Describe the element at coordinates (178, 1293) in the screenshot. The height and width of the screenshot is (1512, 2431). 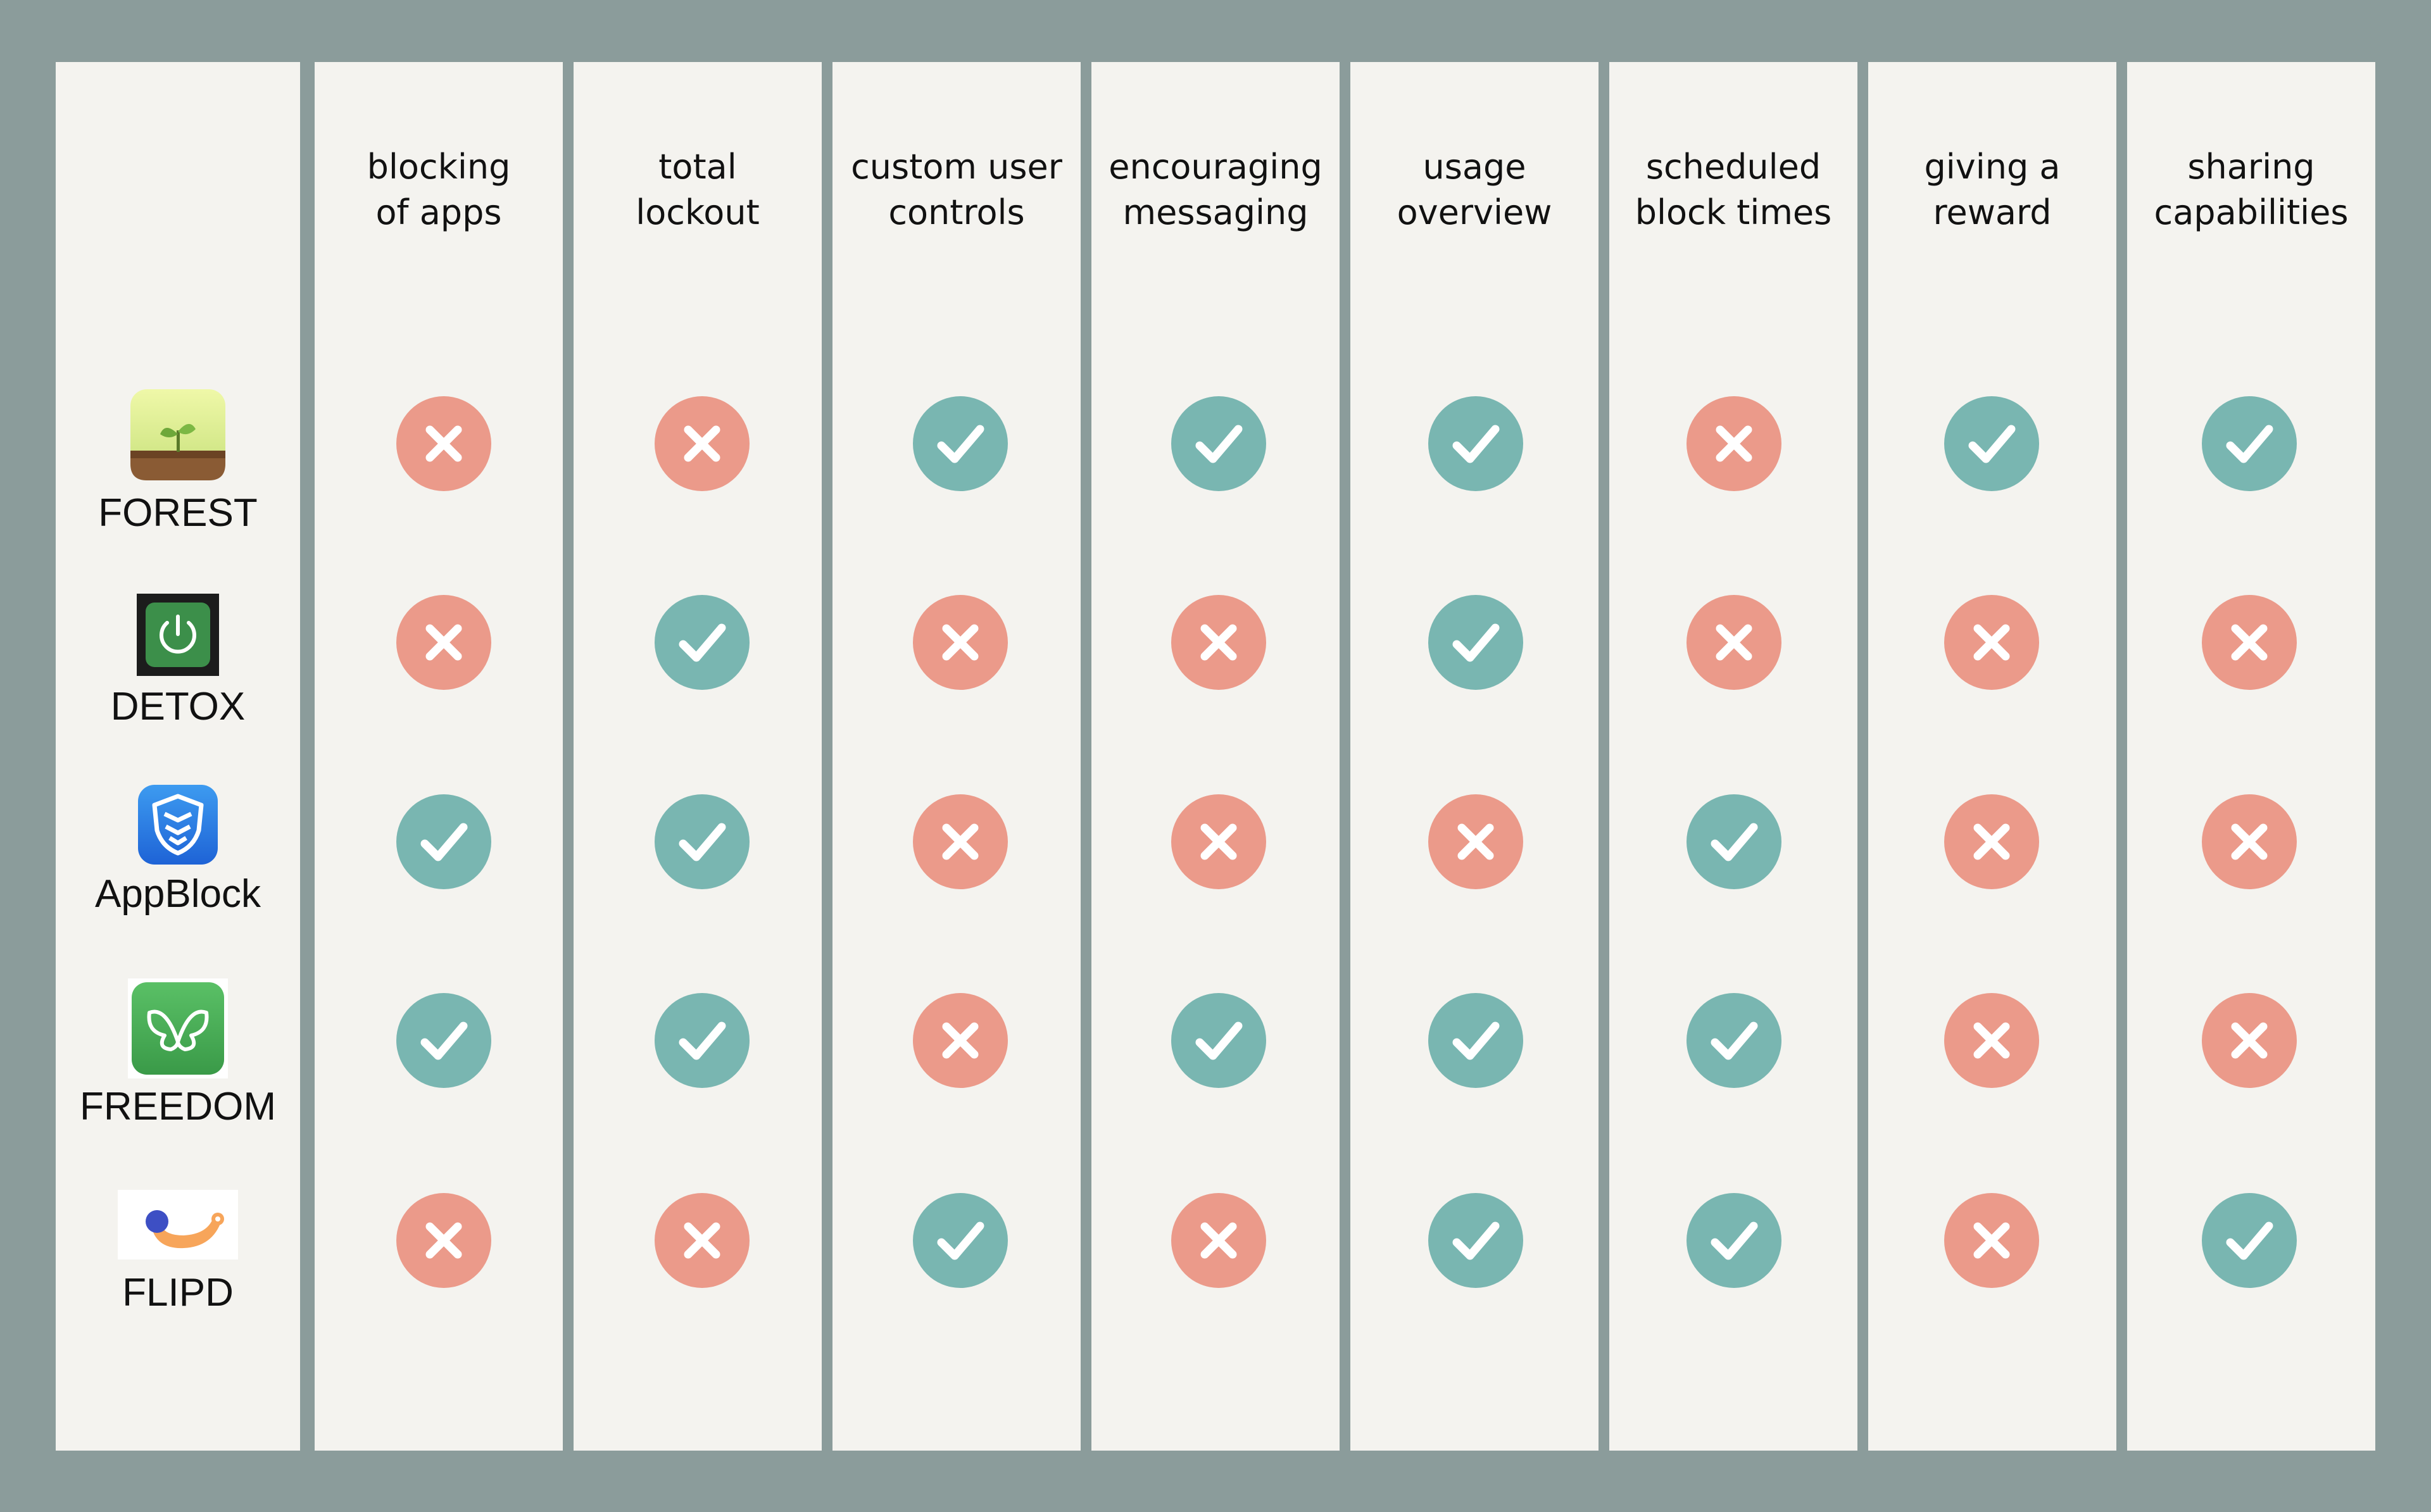
I see `app-name: FLIPD` at that location.